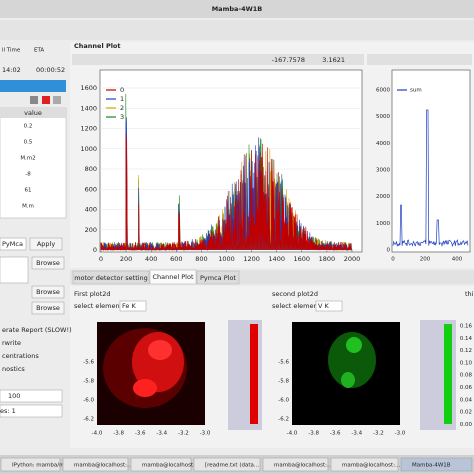  Describe the element at coordinates (91, 189) in the screenshot. I see `y-tick-label: 600` at that location.